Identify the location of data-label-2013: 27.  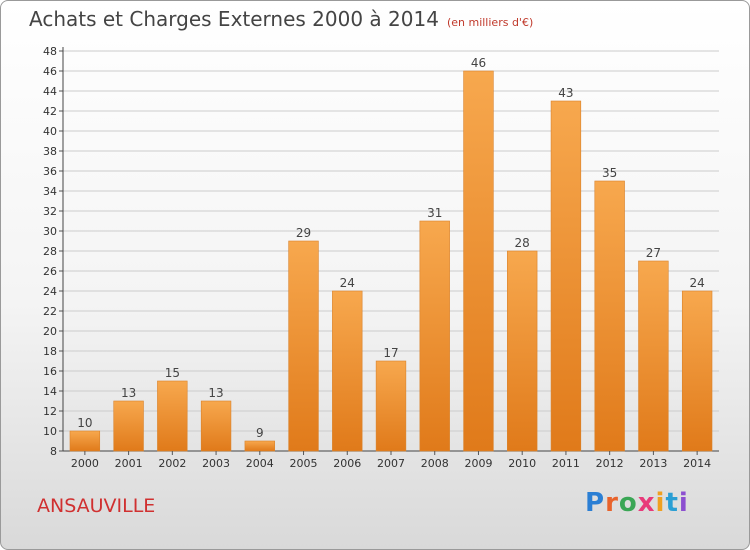
(653, 253).